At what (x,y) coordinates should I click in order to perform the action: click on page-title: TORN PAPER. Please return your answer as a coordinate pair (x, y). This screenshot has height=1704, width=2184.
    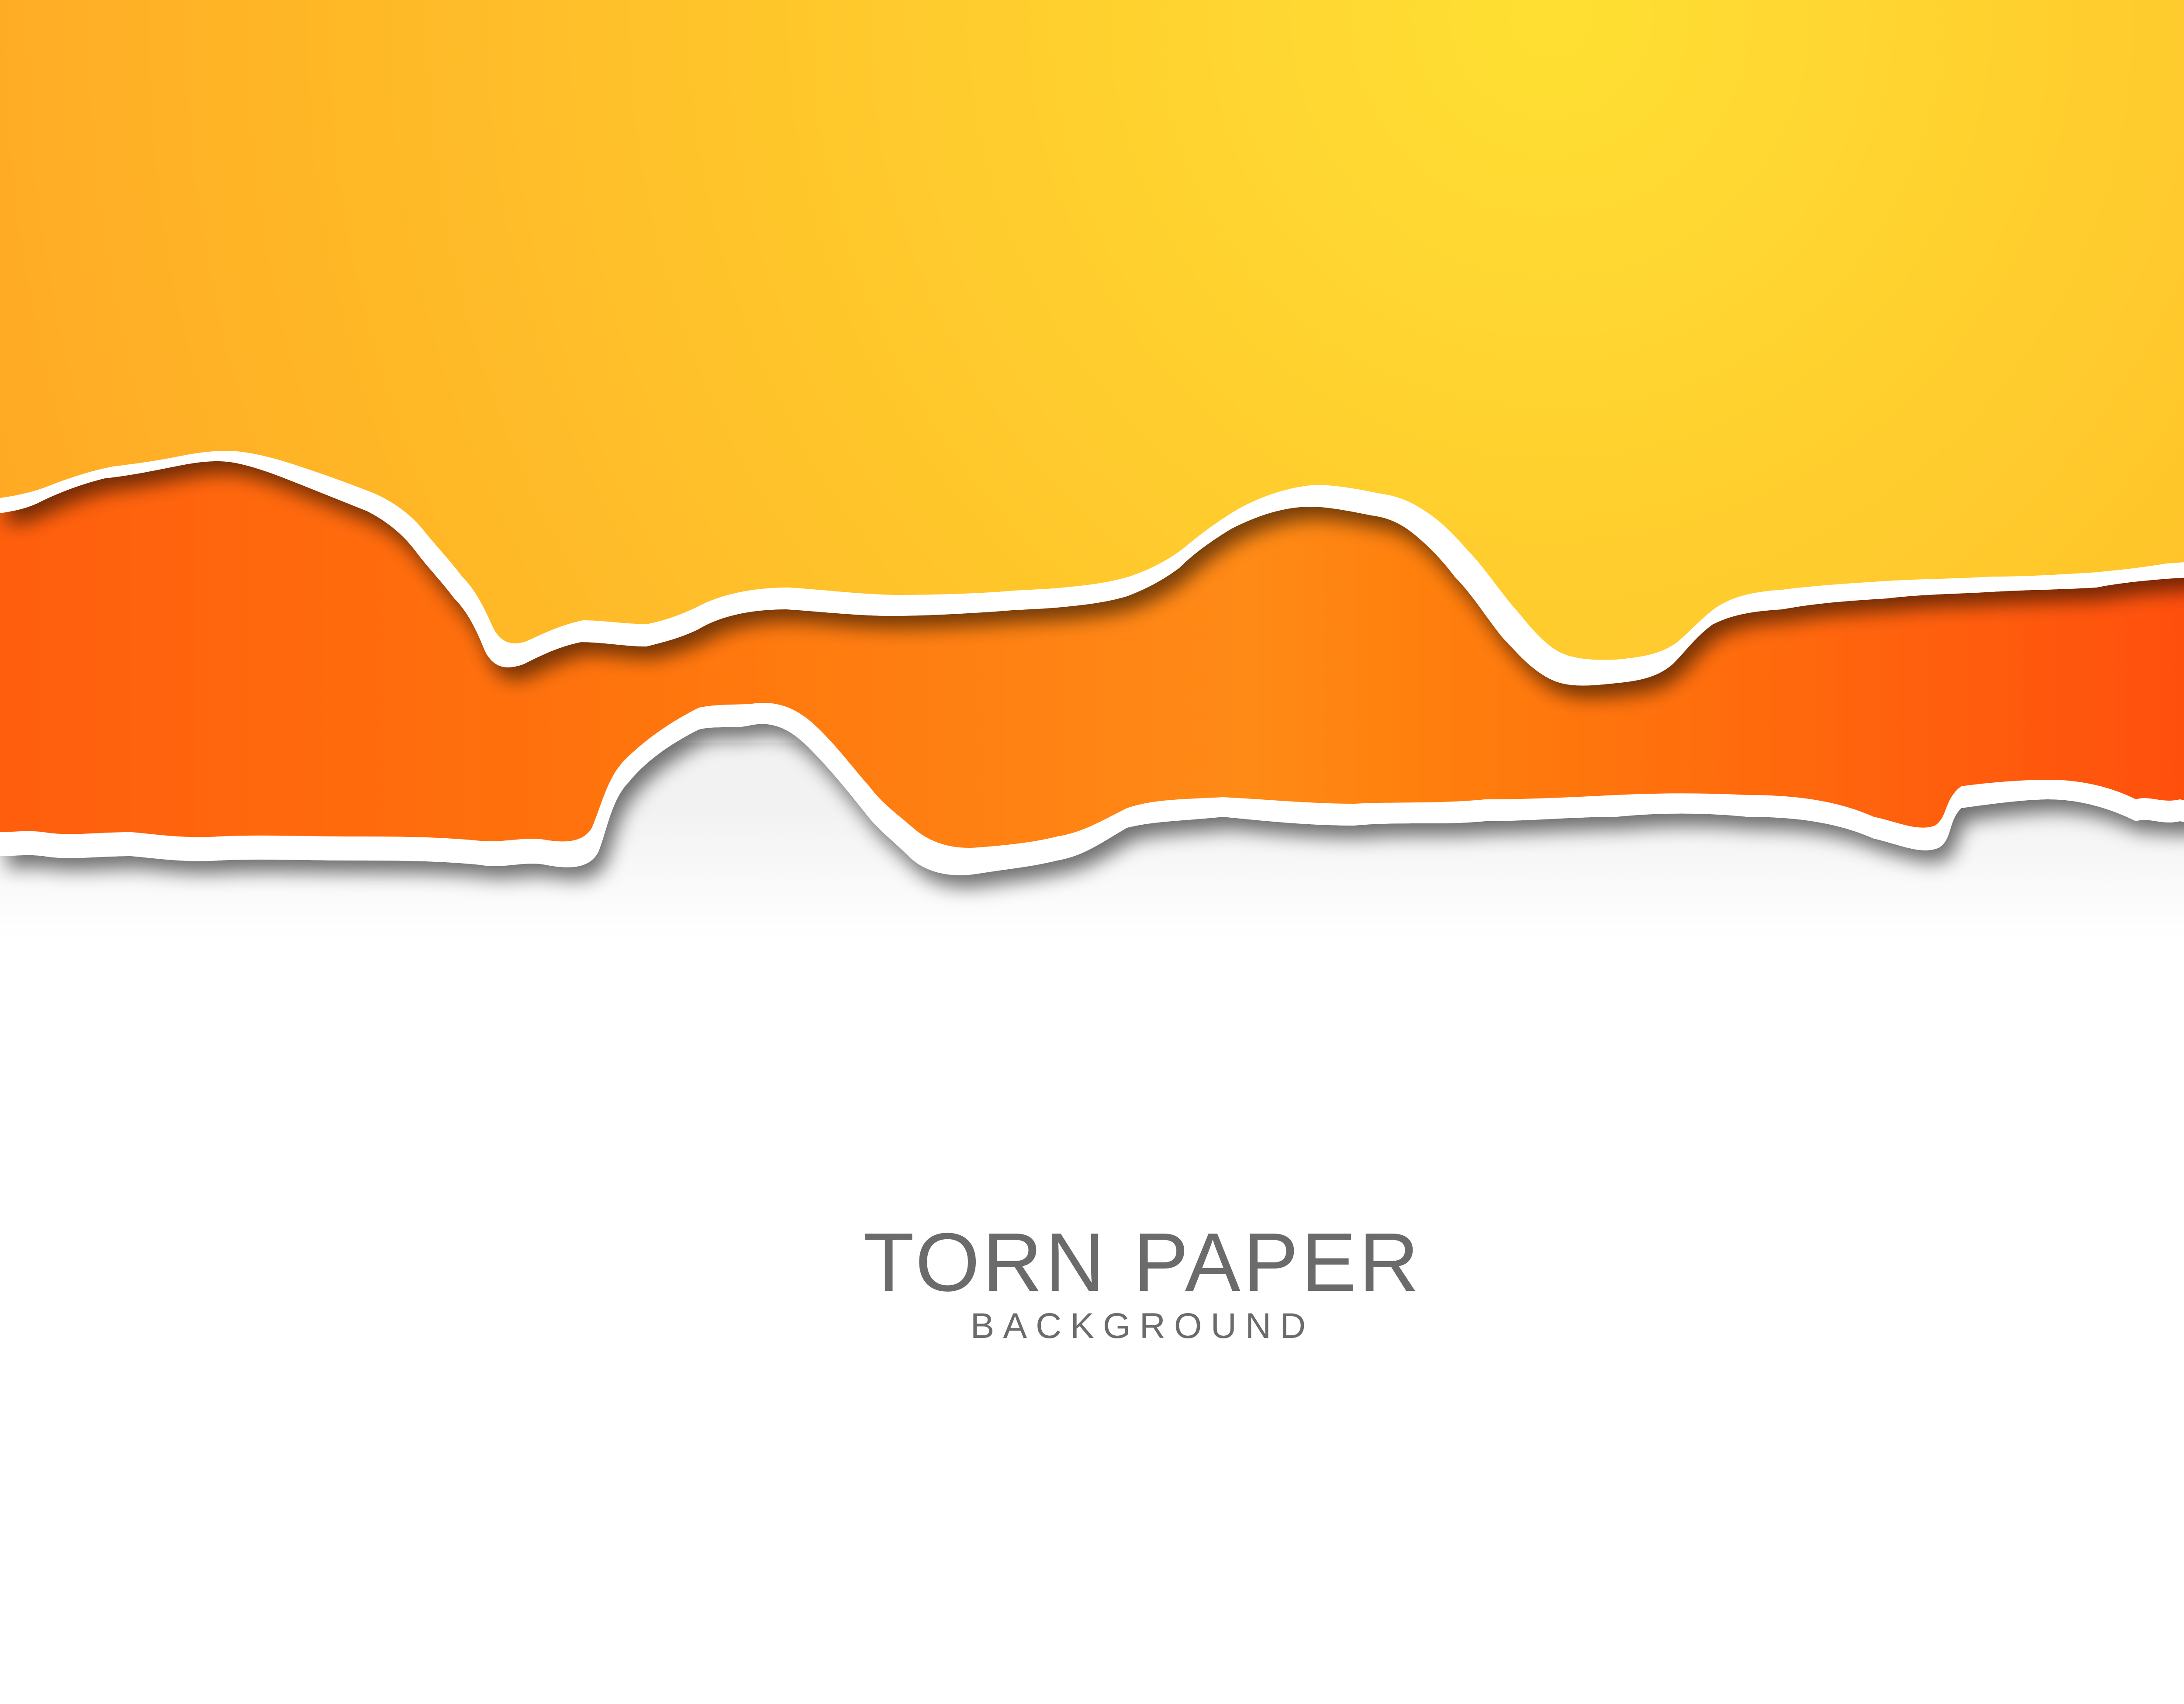
    Looking at the image, I should click on (1142, 1262).